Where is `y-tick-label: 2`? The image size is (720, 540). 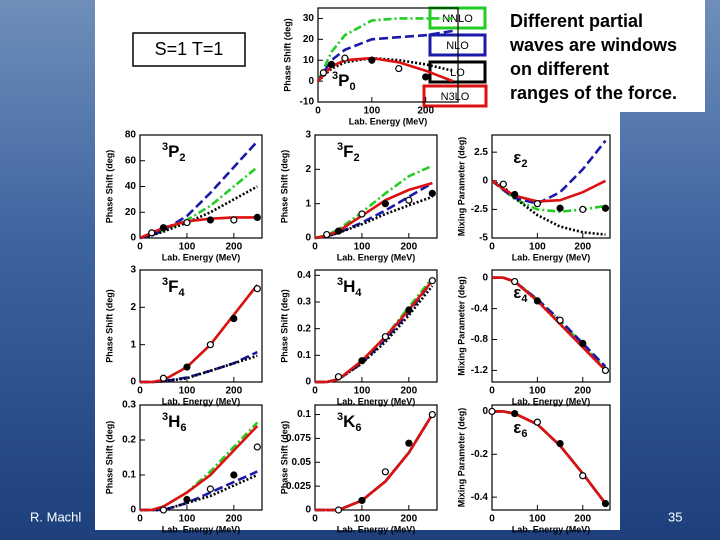 y-tick-label: 2 is located at coordinates (133, 307).